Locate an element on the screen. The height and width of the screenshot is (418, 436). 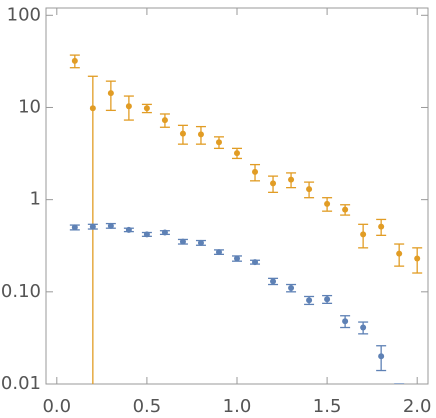
x-tick-label: 2.0 is located at coordinates (417, 406).